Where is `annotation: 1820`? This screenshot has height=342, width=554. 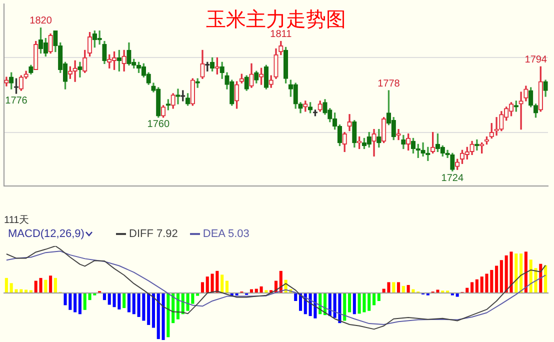 annotation: 1820 is located at coordinates (41, 21).